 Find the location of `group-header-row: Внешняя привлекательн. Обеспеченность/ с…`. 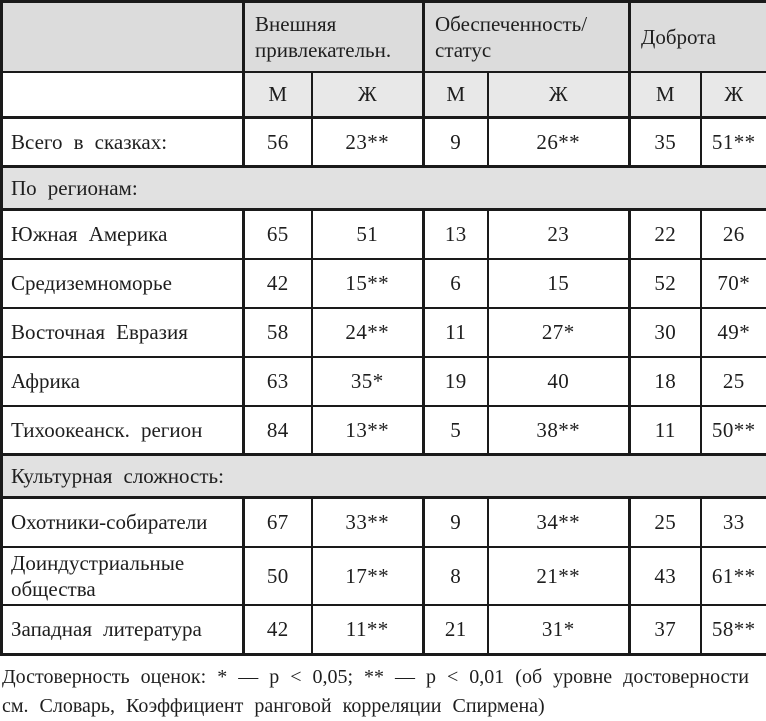

group-header-row: Внешняя привлекательн. Обеспеченность/ с… is located at coordinates (384, 37).